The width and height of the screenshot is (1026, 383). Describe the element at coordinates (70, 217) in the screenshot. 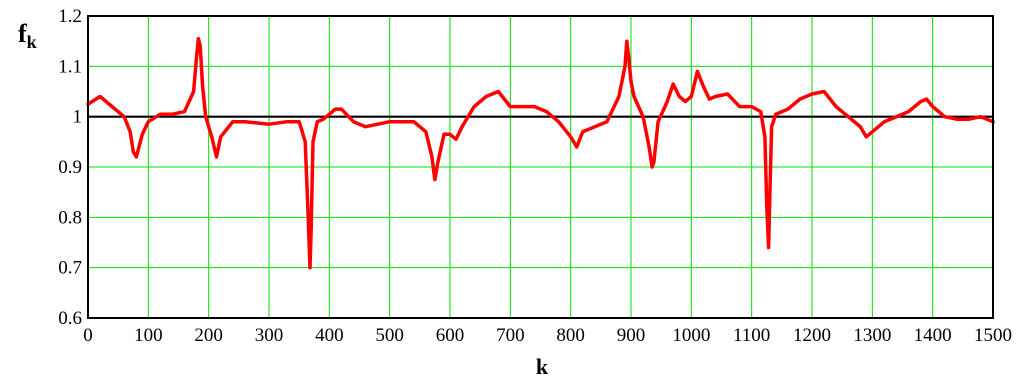

I see `y-tick-label: 0.8` at that location.